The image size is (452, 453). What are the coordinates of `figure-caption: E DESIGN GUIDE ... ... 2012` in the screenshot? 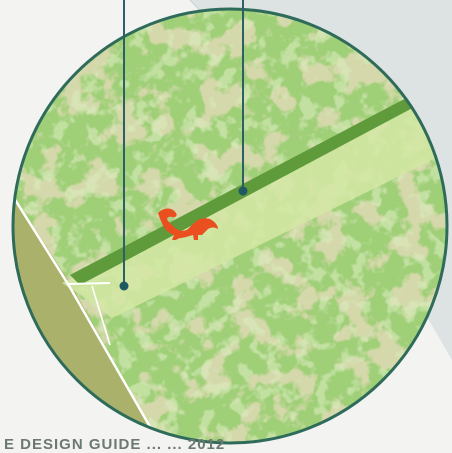 It's located at (115, 444).